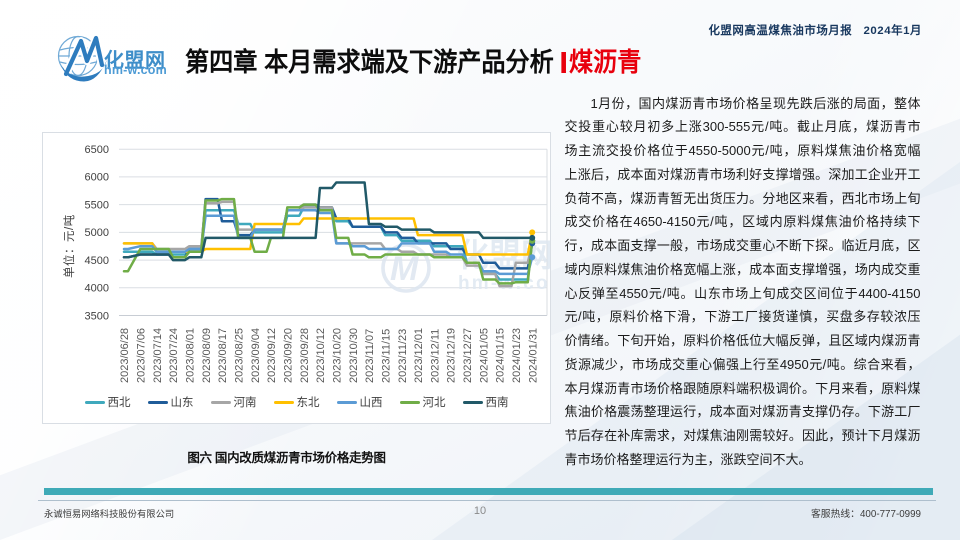 The image size is (960, 540). Describe the element at coordinates (354, 355) in the screenshot. I see `svg-text: 2023/10/30` at that location.